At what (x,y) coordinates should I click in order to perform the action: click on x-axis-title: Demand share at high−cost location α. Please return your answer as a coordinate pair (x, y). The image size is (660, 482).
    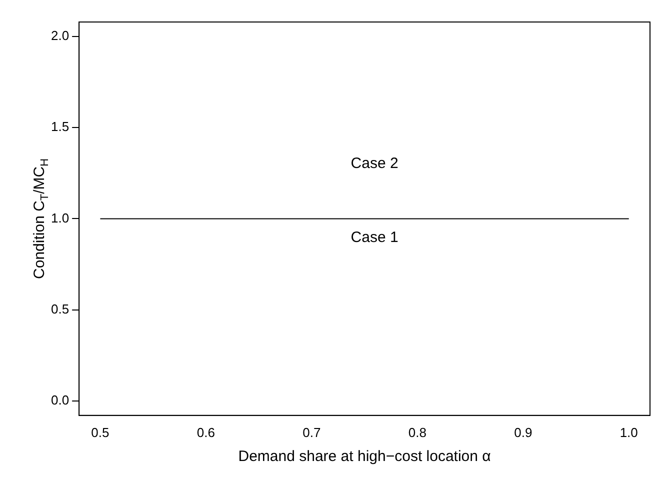
    Looking at the image, I should click on (365, 457).